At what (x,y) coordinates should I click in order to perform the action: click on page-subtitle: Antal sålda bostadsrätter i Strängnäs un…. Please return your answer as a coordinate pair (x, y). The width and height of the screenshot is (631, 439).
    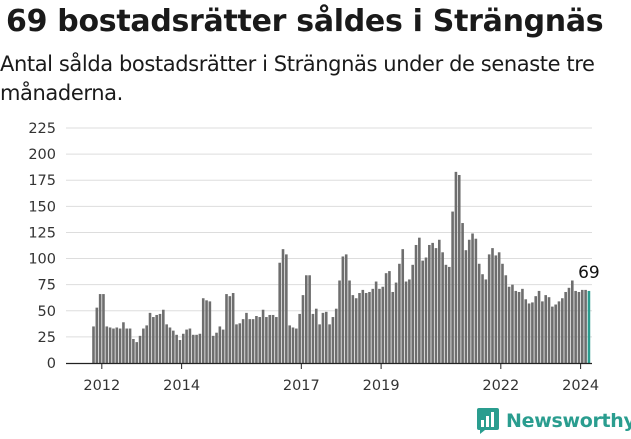
    Looking at the image, I should click on (297, 78).